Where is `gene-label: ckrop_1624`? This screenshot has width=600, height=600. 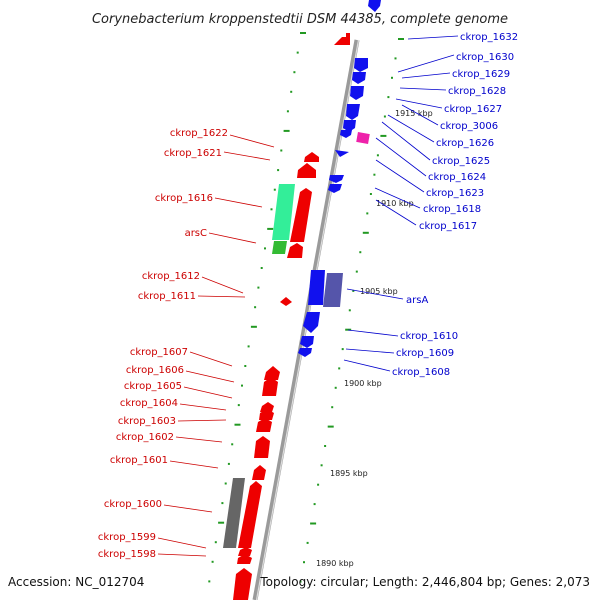
gene-label: ckrop_1624 is located at coordinates (457, 177).